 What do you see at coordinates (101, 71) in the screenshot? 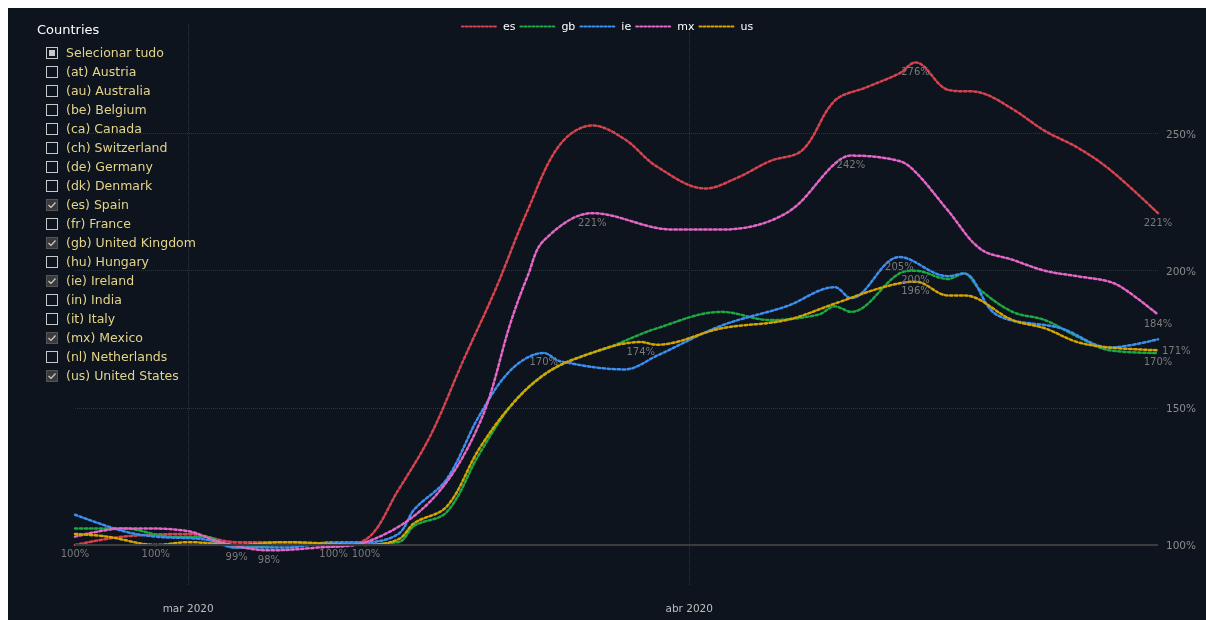
I see `category-label: (at) Austria` at bounding box center [101, 71].